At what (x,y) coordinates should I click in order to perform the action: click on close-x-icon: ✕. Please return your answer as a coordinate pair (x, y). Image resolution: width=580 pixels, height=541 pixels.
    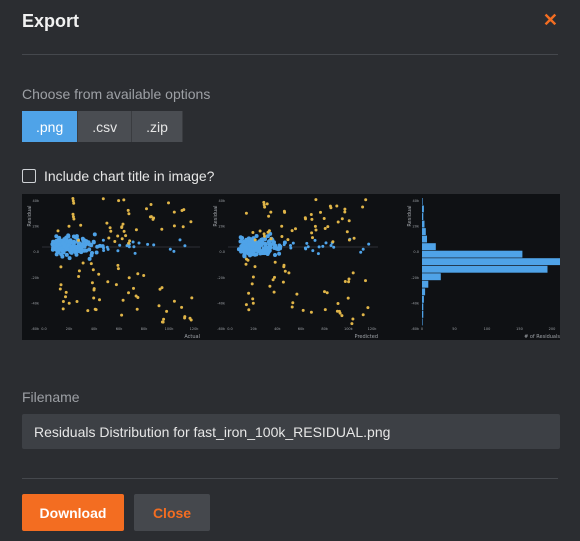
    Looking at the image, I should click on (550, 20).